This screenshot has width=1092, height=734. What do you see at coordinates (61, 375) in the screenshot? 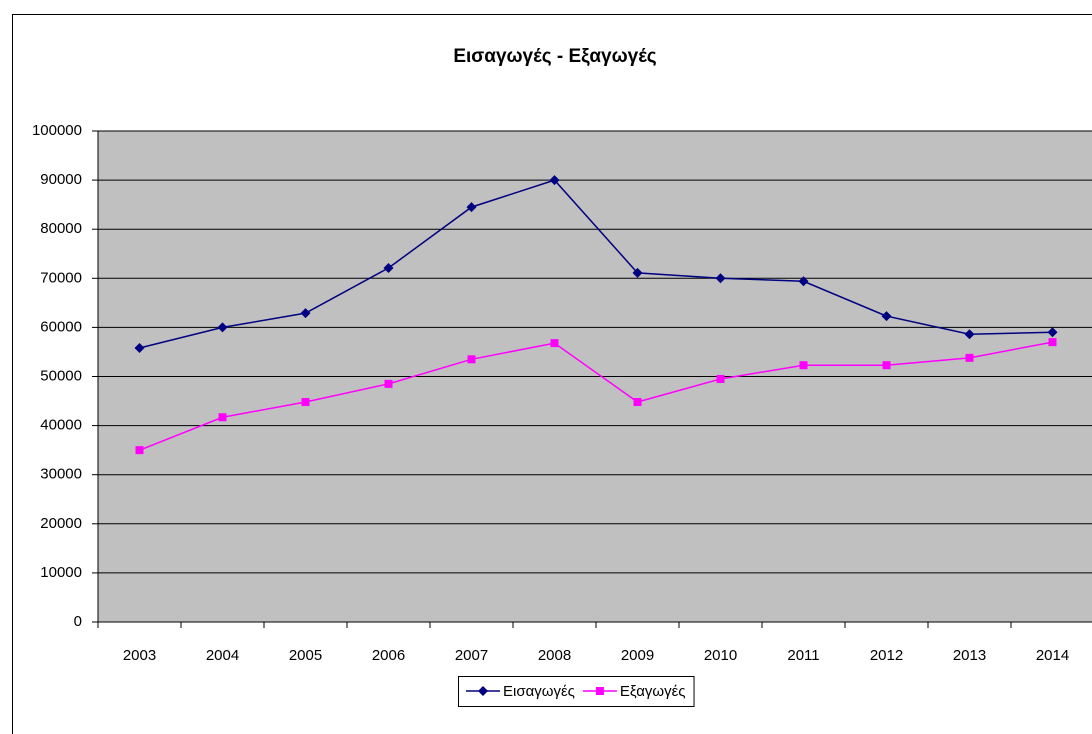
I see `y-tick-label: 50000` at bounding box center [61, 375].